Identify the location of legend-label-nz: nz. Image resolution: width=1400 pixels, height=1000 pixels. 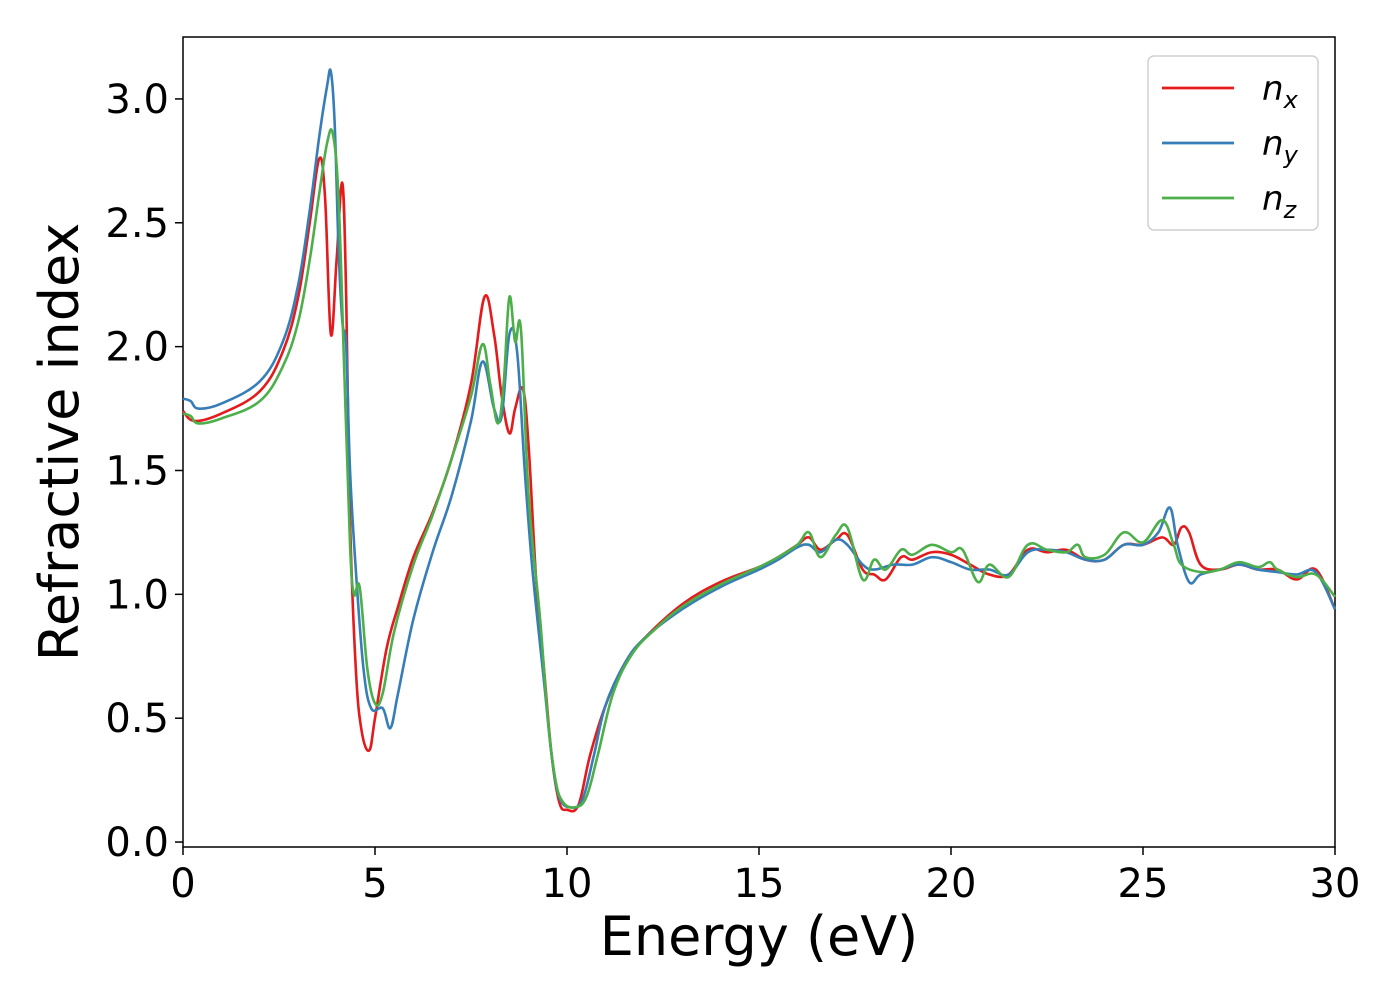
(1280, 201).